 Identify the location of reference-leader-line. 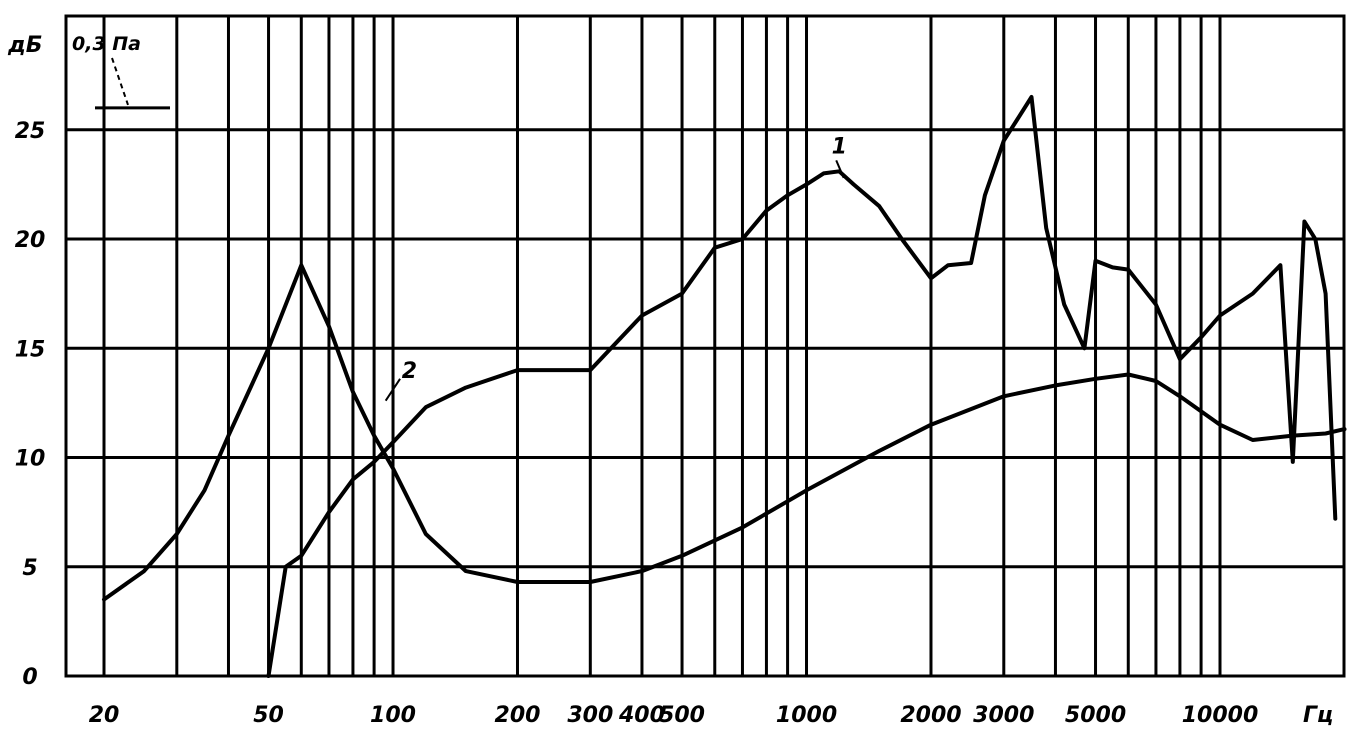
(120, 81).